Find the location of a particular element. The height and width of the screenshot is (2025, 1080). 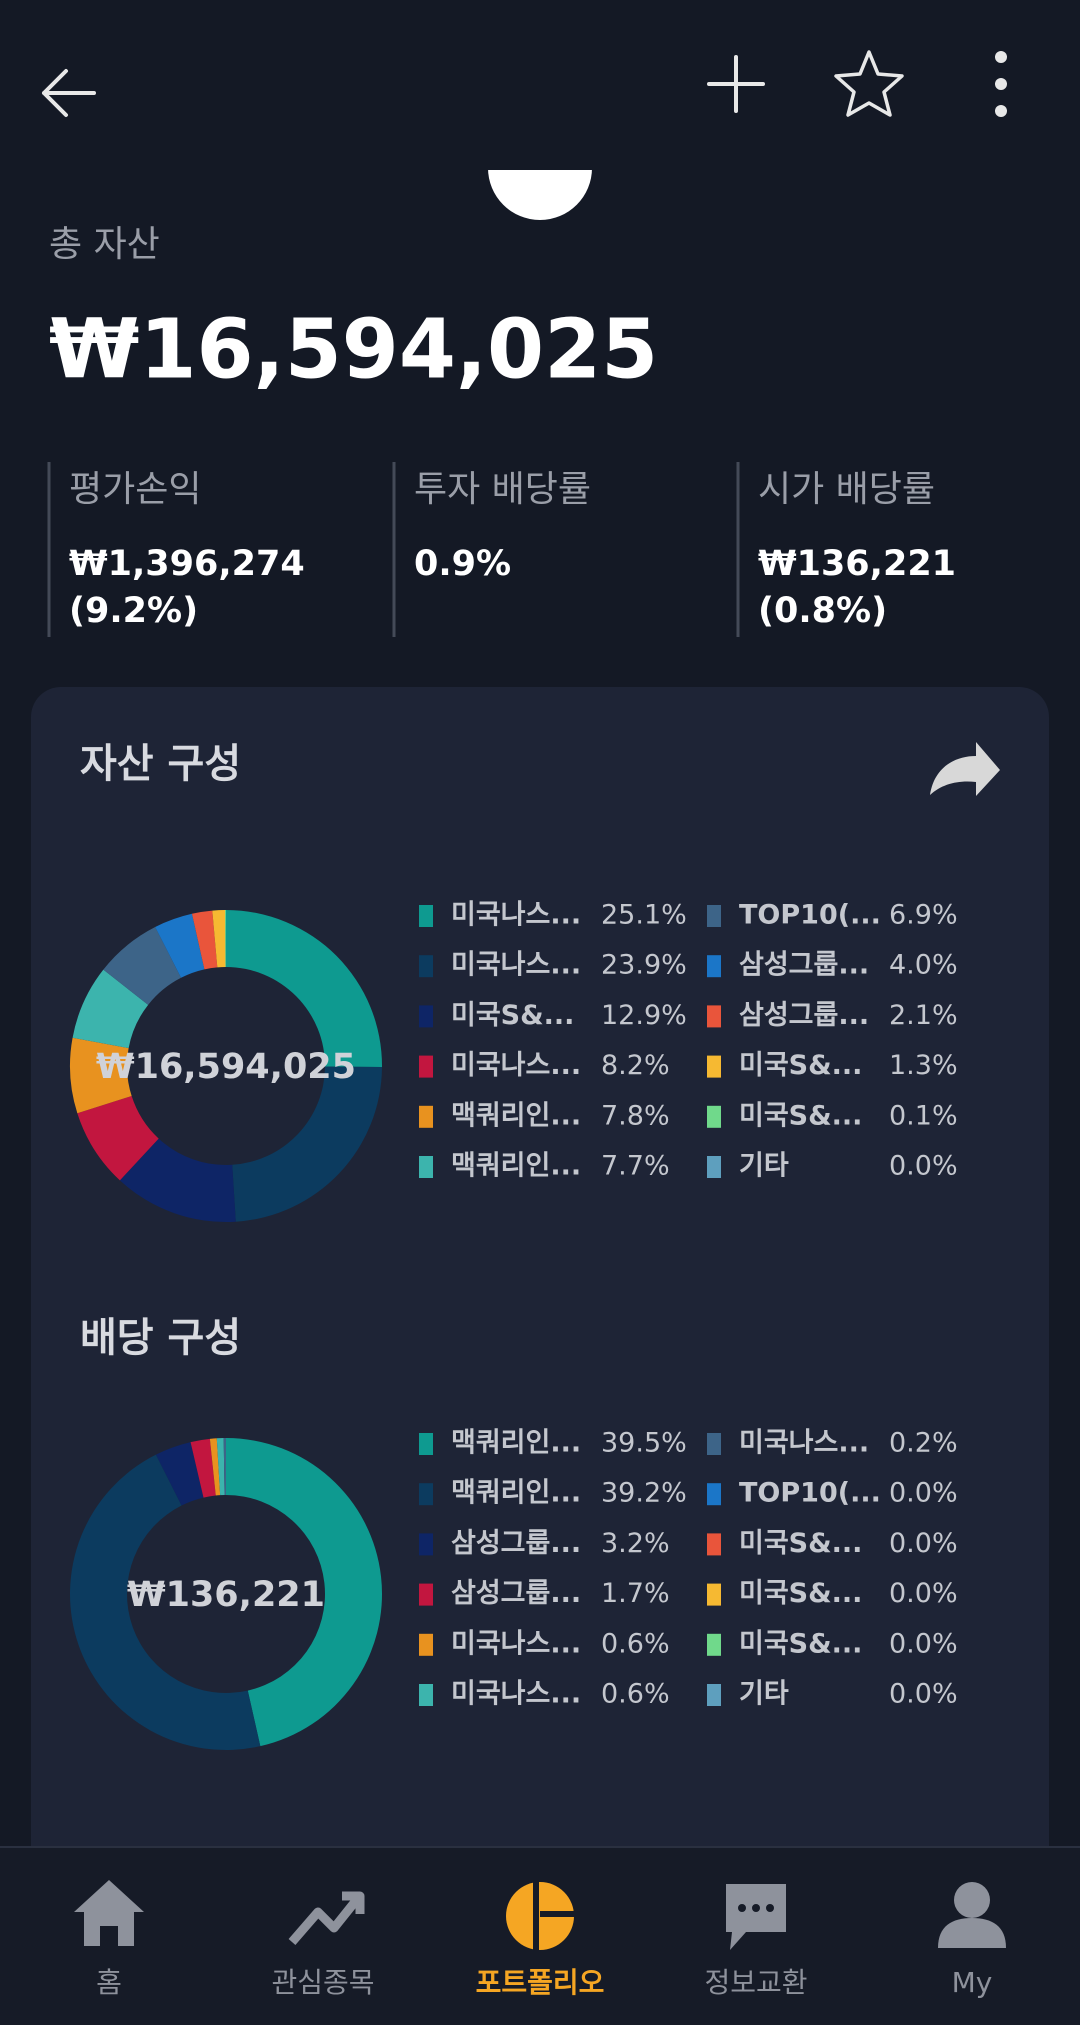

legend-value: 1.3% is located at coordinates (923, 1065).